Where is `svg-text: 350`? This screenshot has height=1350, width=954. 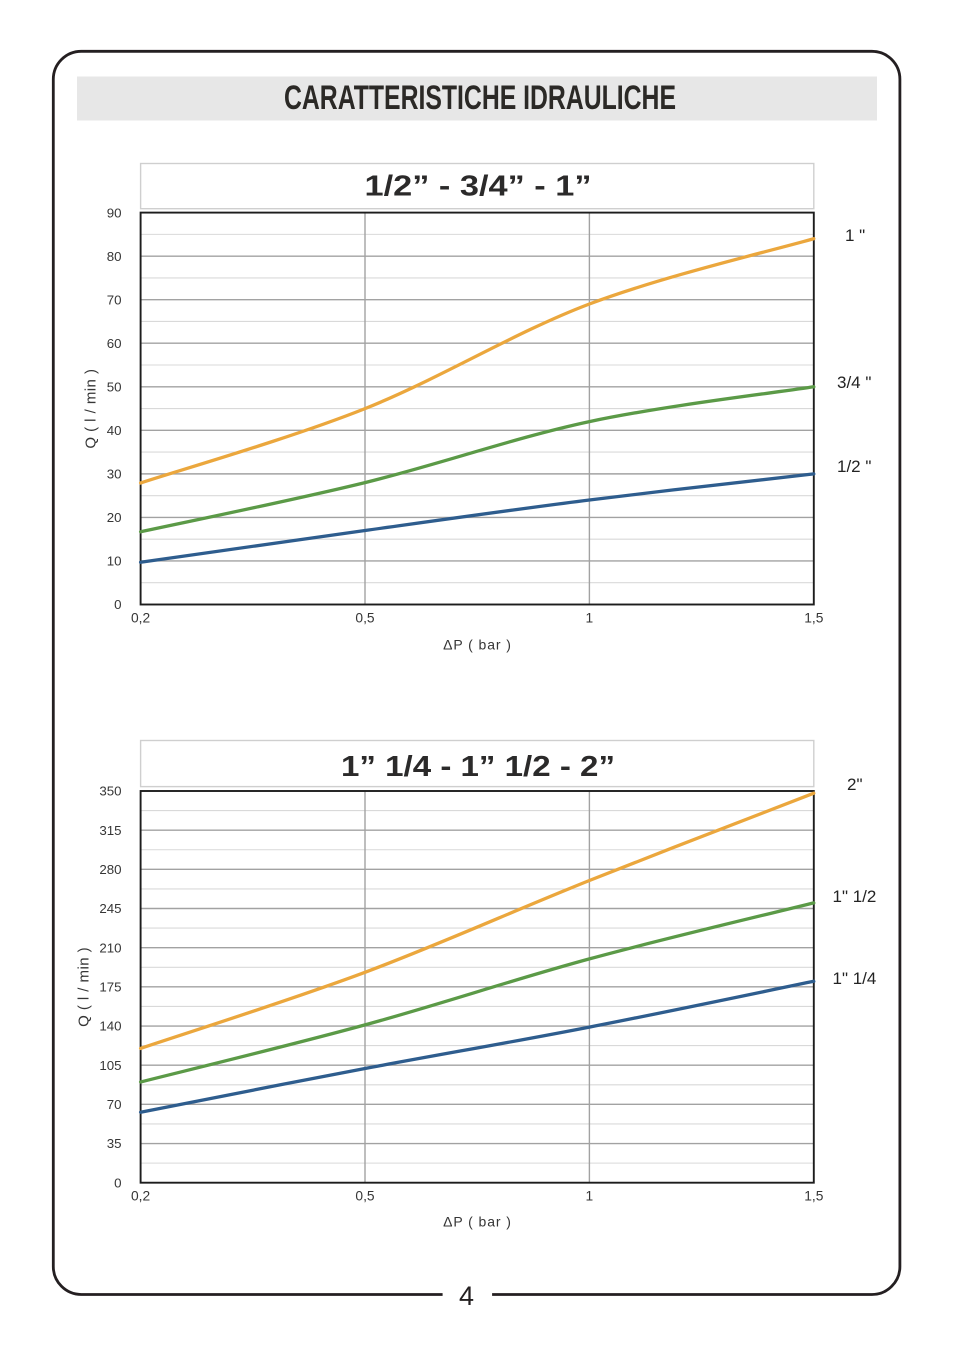
svg-text: 350 is located at coordinates (110, 791).